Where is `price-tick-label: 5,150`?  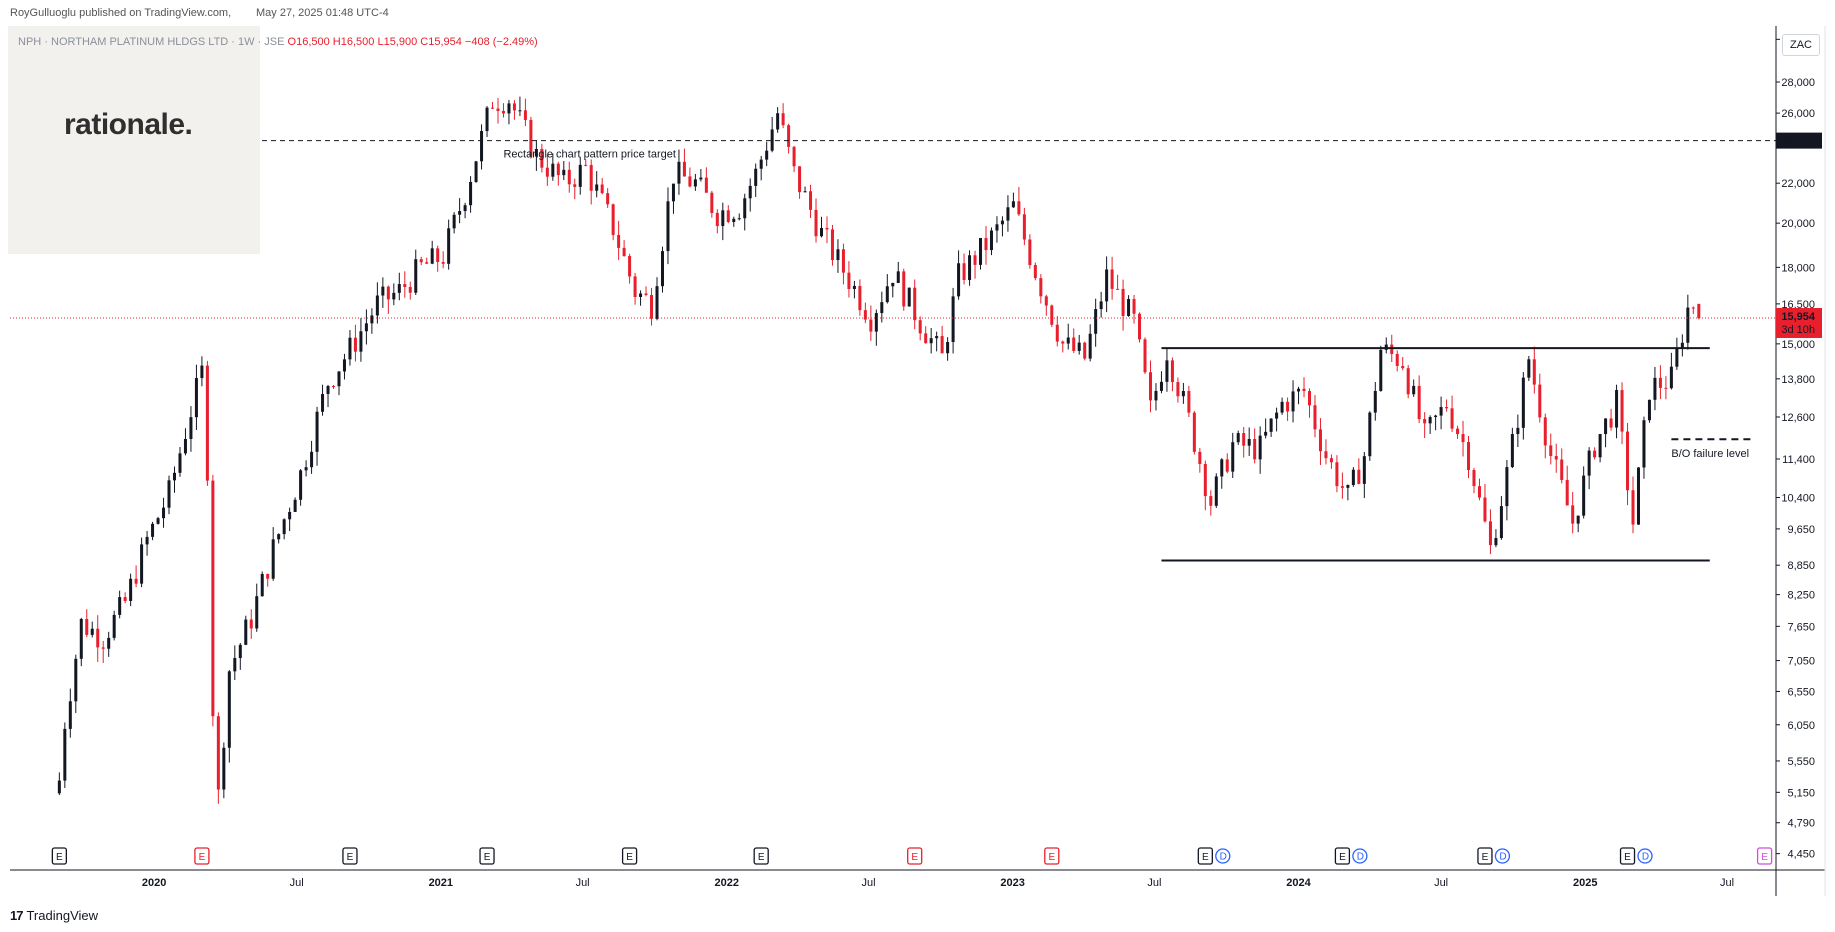
price-tick-label: 5,150 is located at coordinates (1801, 793).